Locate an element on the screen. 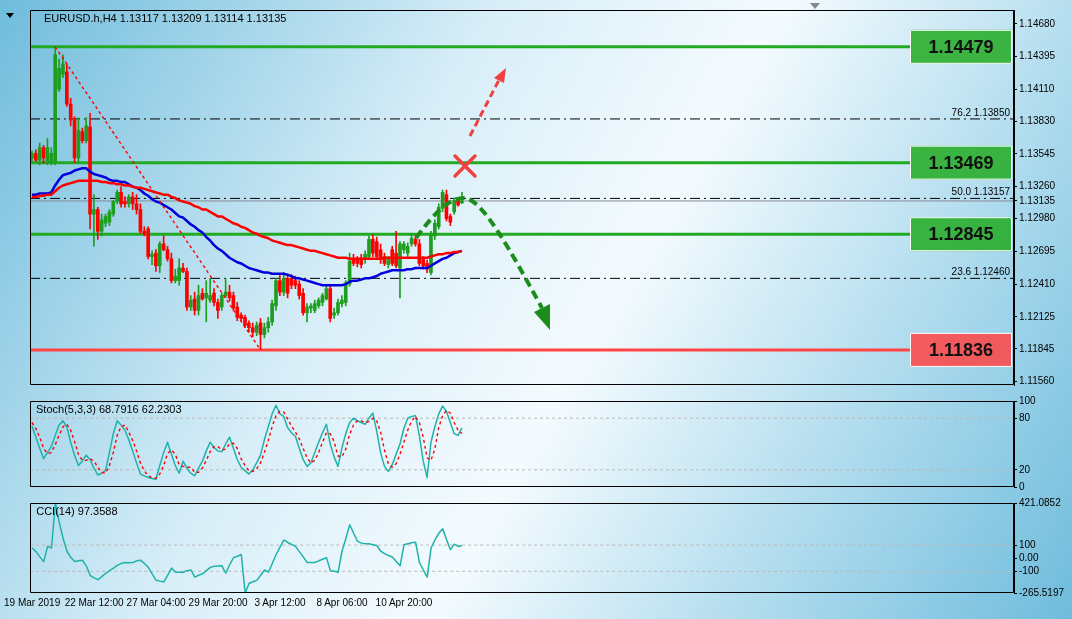 The height and width of the screenshot is (619, 1072). x-tick-label: 8 Apr 06:00 is located at coordinates (342, 602).